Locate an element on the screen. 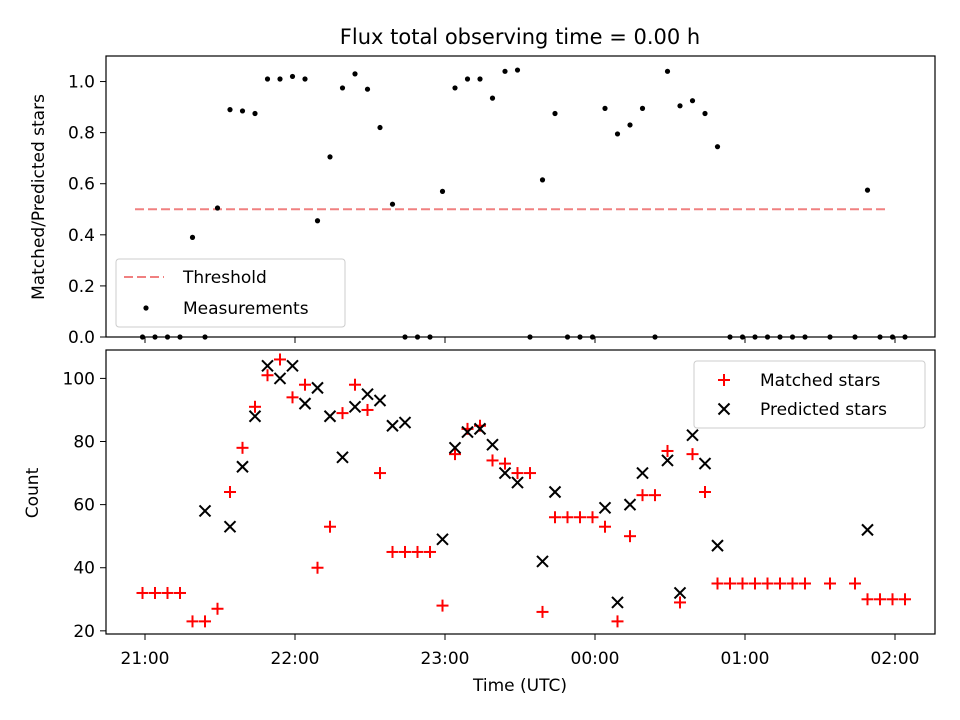 The height and width of the screenshot is (720, 960). top-legend: Threshold Measurements is located at coordinates (230, 293).